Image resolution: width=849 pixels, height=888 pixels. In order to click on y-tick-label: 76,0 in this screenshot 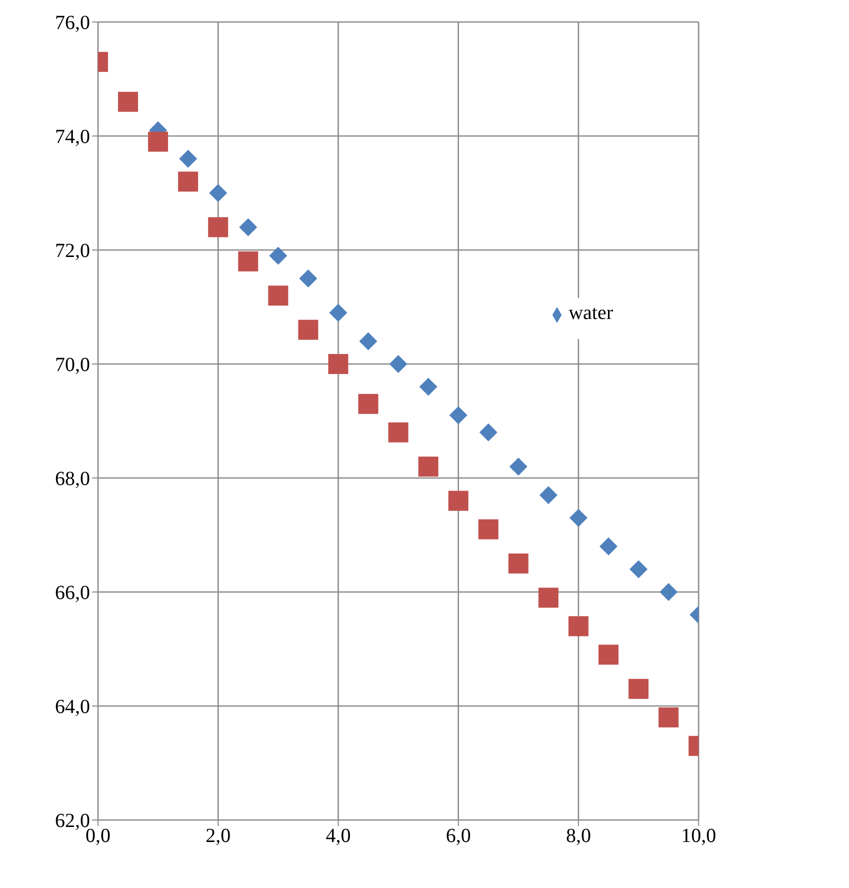, I will do `click(72, 23)`.